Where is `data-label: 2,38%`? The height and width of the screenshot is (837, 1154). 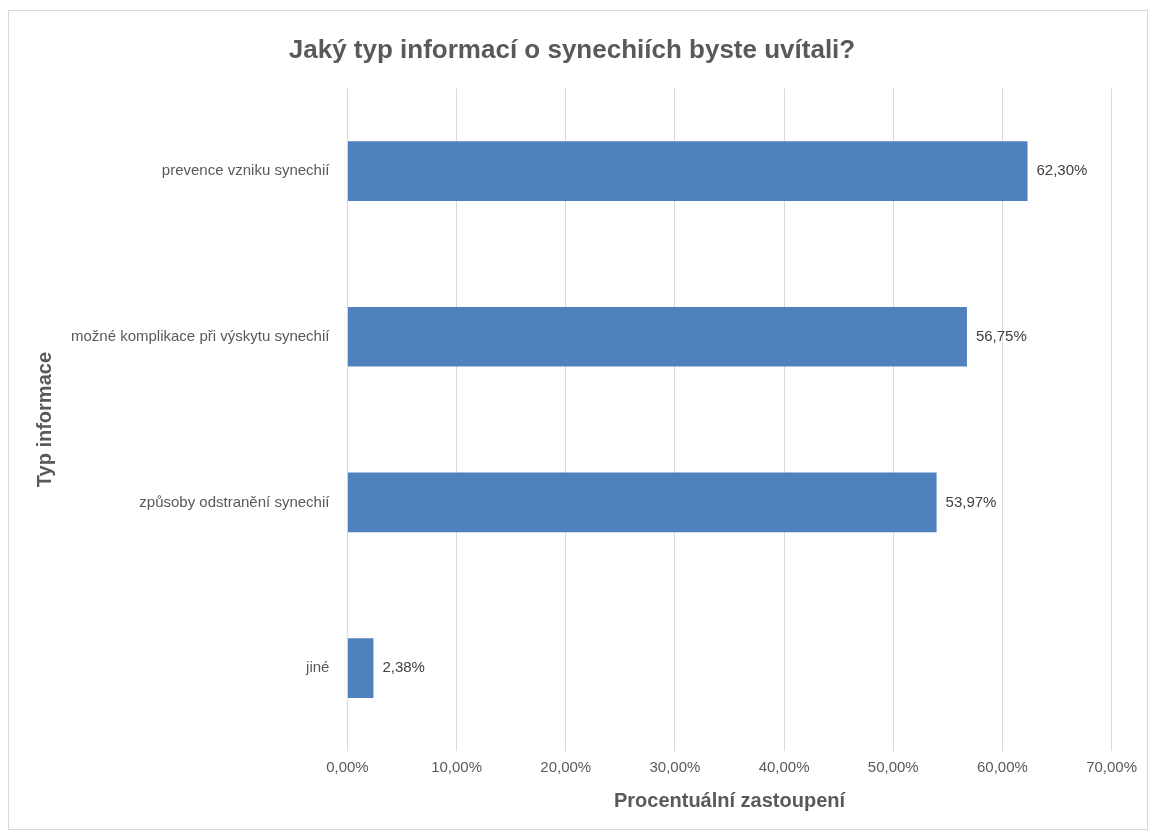
data-label: 2,38% is located at coordinates (403, 667).